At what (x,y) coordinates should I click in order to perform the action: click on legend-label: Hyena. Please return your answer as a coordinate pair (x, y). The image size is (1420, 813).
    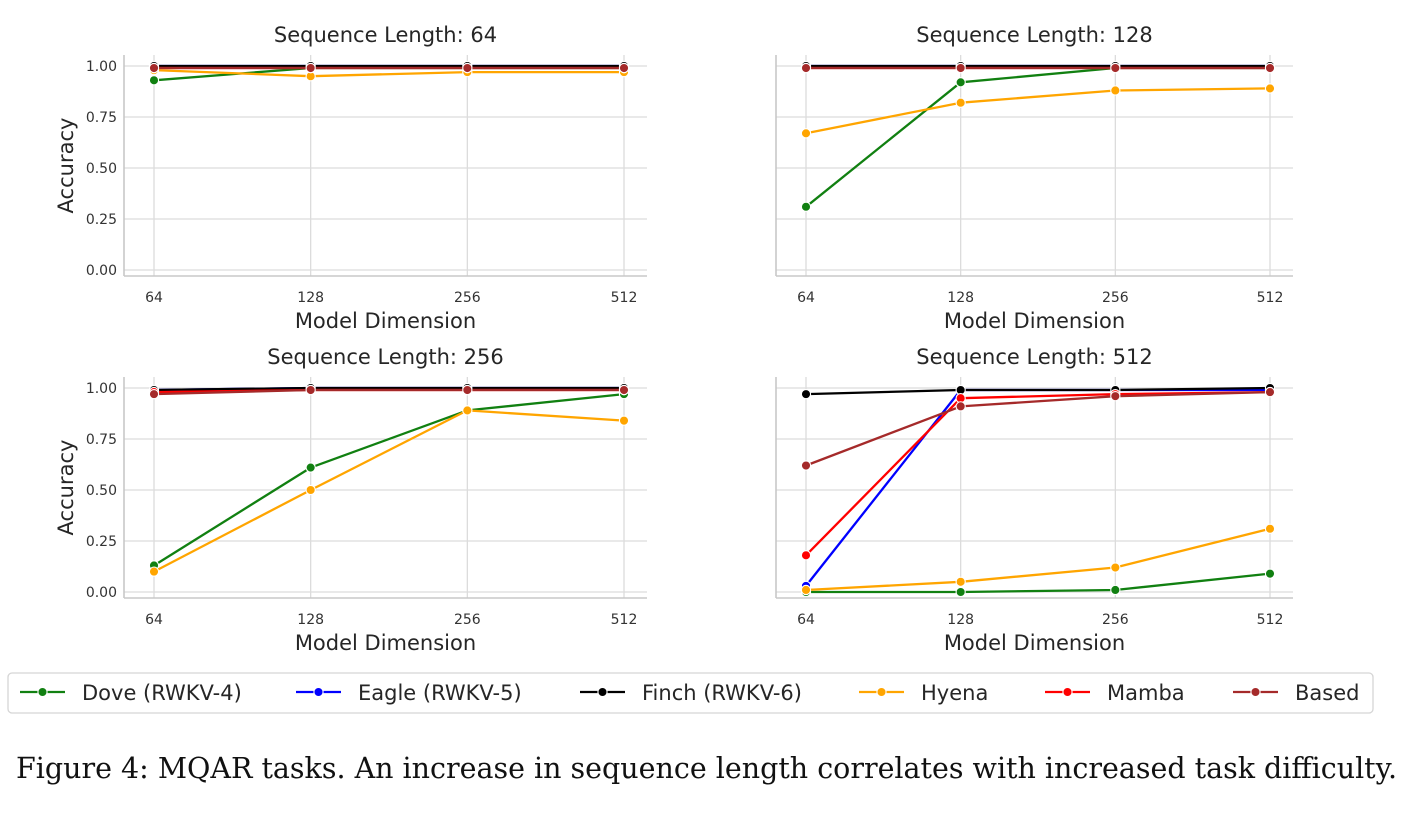
    Looking at the image, I should click on (954, 693).